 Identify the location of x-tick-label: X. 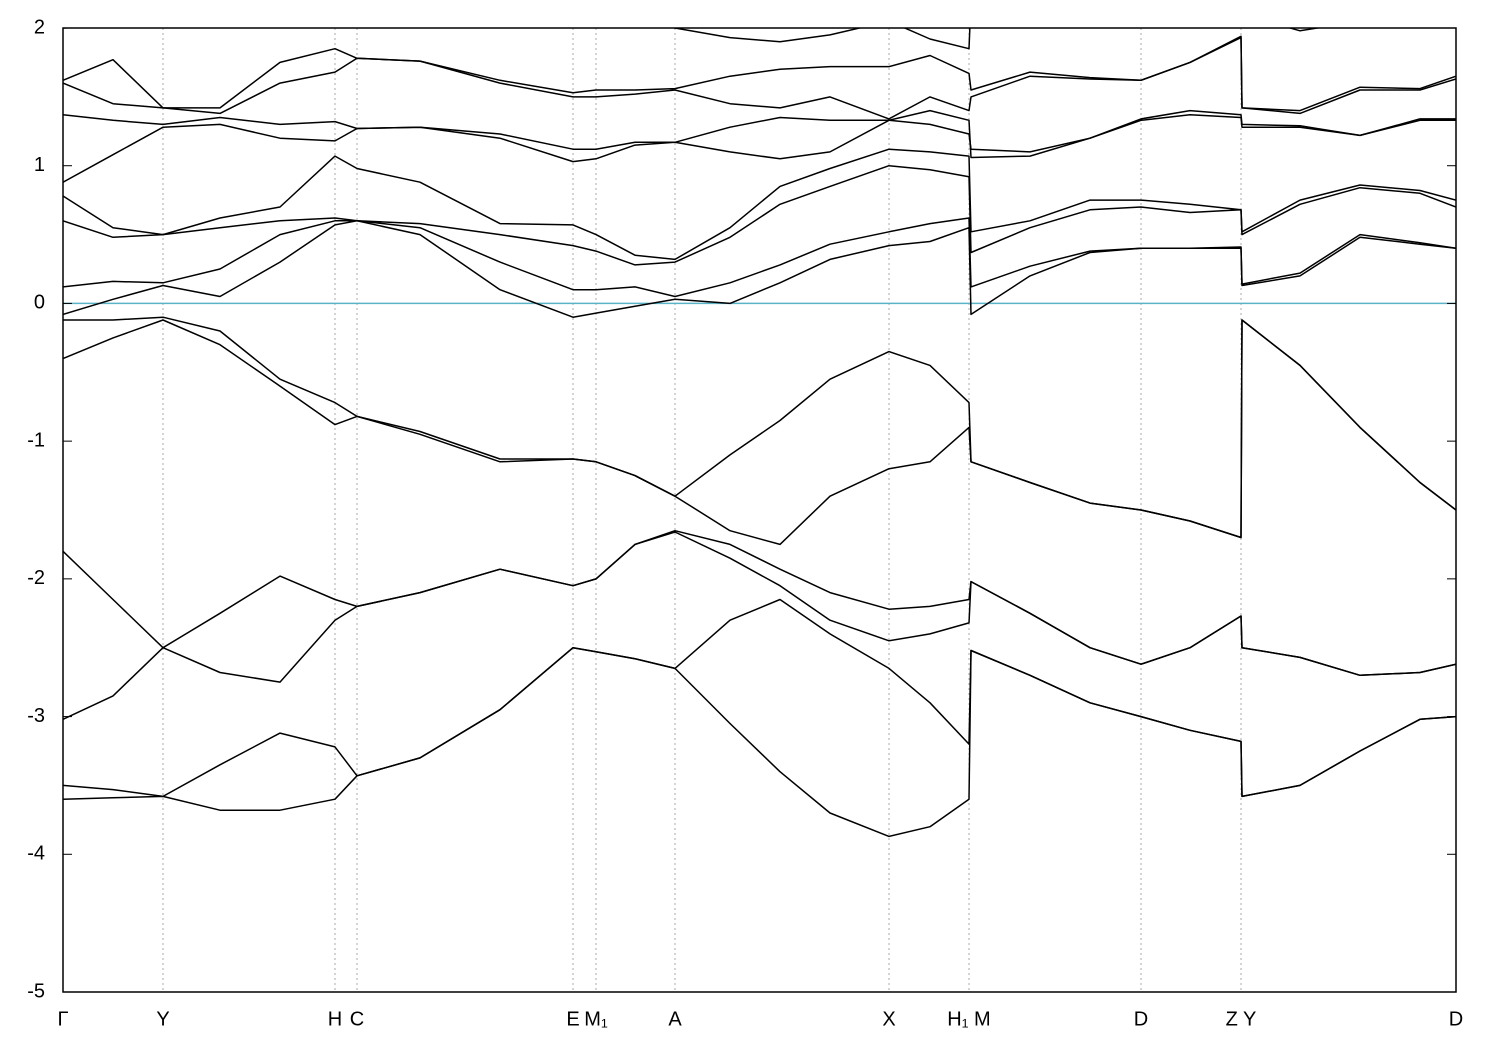
(888, 1019).